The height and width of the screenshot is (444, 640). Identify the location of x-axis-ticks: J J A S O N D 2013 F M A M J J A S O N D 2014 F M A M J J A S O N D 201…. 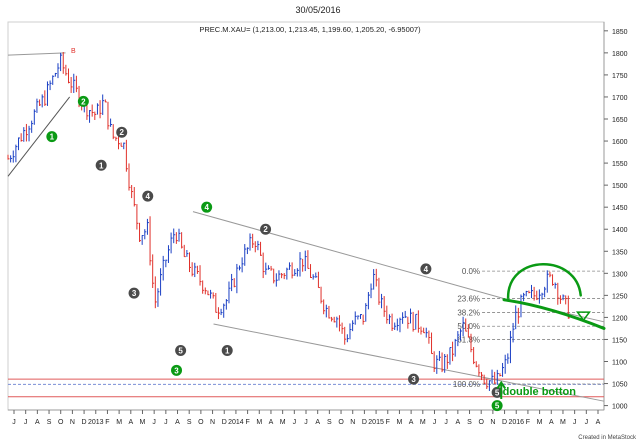
(306, 418).